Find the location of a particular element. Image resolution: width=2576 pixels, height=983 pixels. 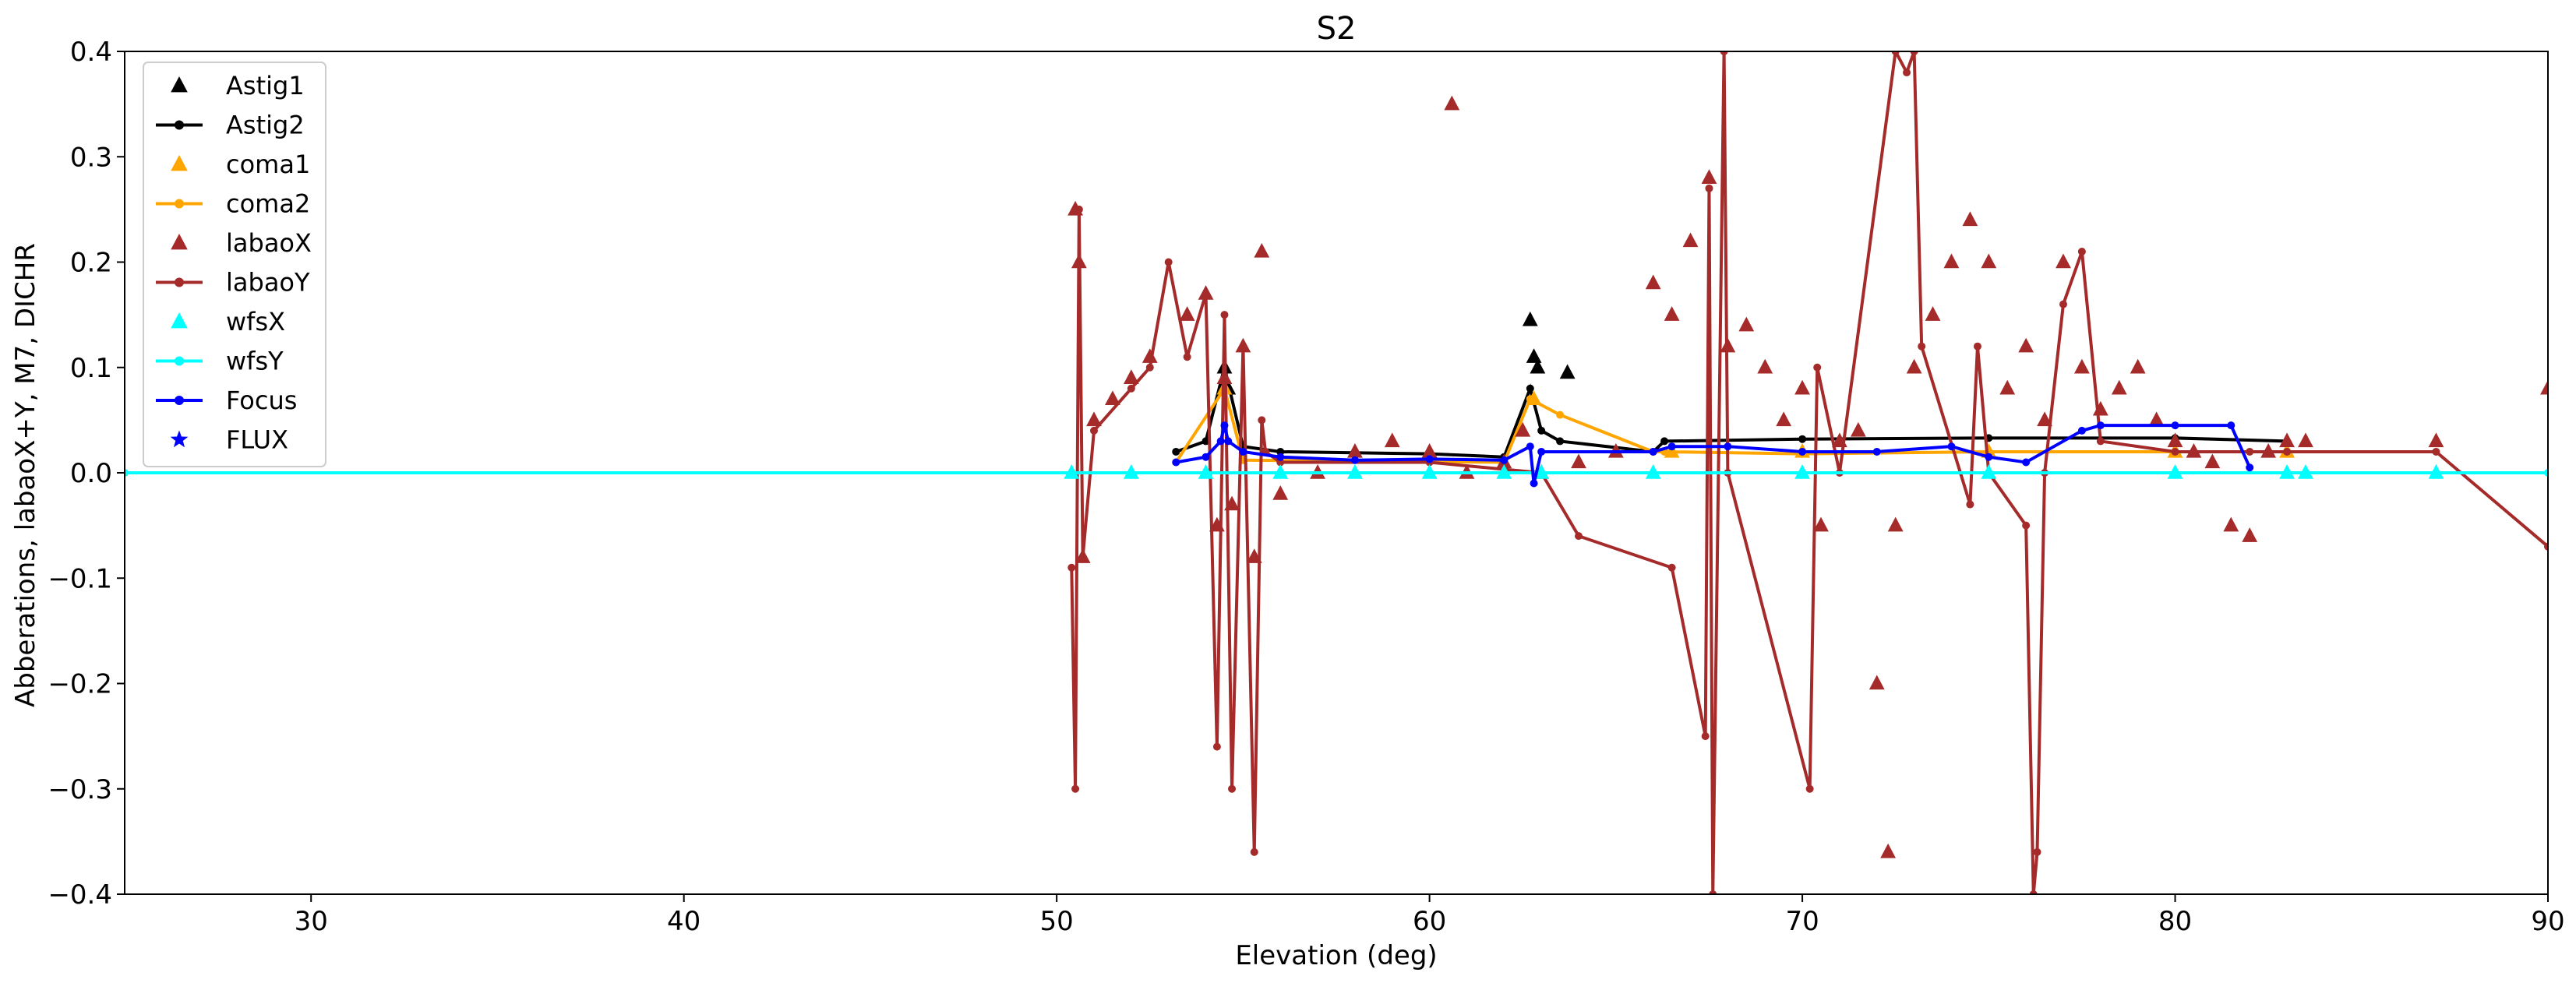

legend-entry-labaox: labaoX is located at coordinates (241, 243).